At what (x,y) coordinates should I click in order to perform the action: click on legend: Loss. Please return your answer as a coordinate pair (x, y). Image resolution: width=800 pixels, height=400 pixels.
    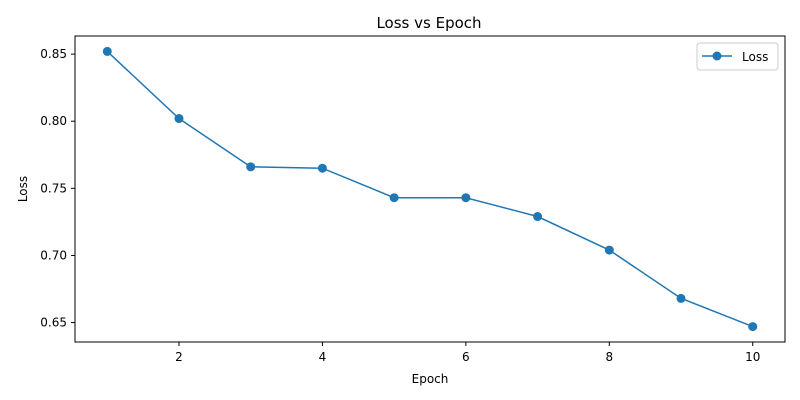
    Looking at the image, I should click on (737, 56).